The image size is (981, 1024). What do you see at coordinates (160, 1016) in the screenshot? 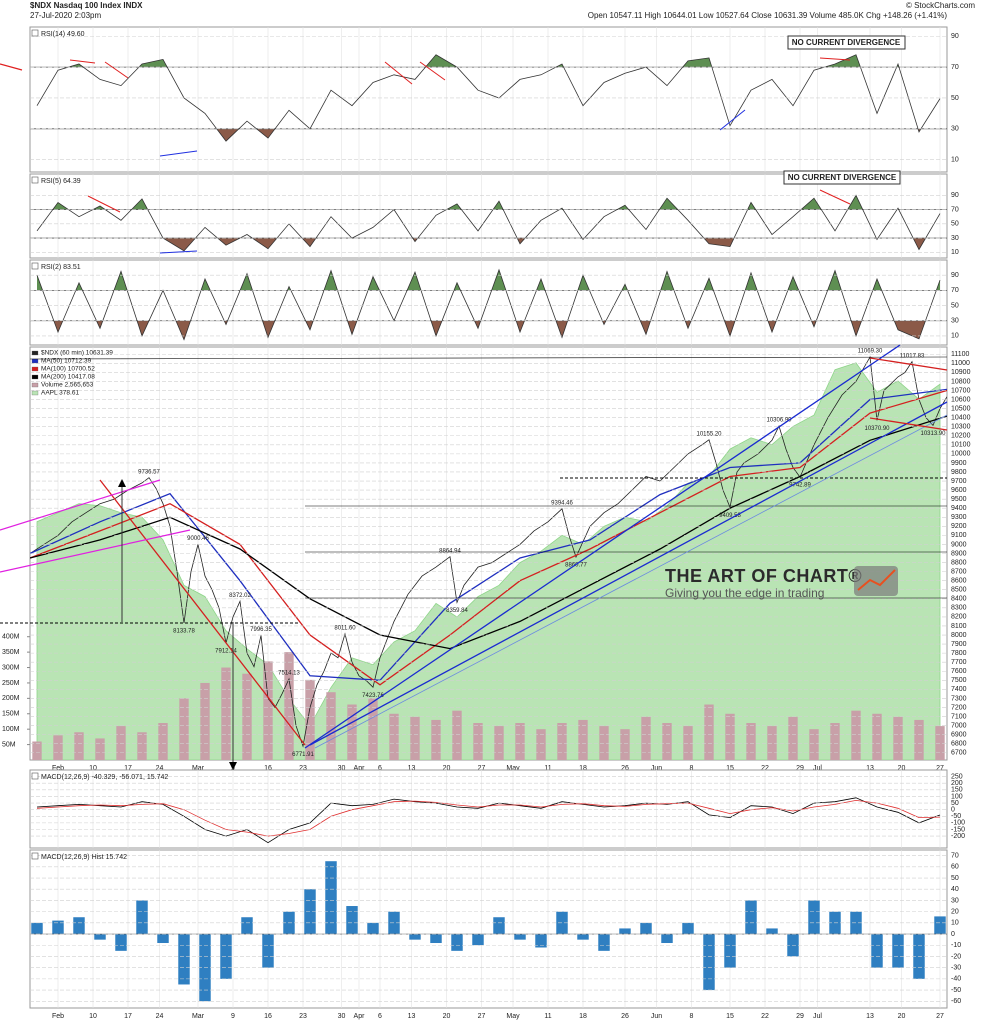
I see `x-tick-label: 24` at bounding box center [160, 1016].